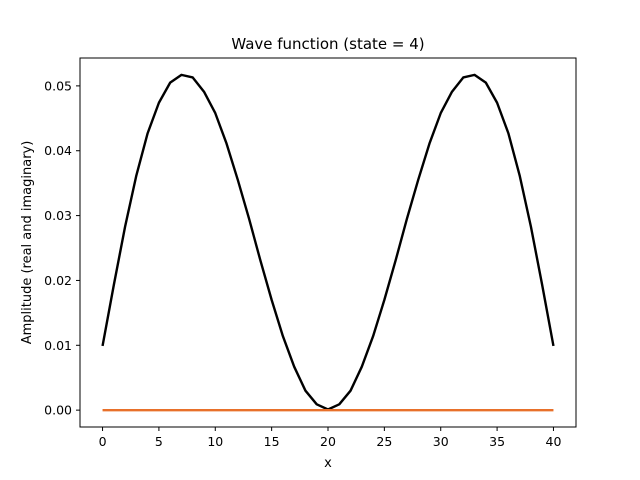 This screenshot has width=640, height=480. Describe the element at coordinates (384, 441) in the screenshot. I see `x-tick-label: 25` at that location.